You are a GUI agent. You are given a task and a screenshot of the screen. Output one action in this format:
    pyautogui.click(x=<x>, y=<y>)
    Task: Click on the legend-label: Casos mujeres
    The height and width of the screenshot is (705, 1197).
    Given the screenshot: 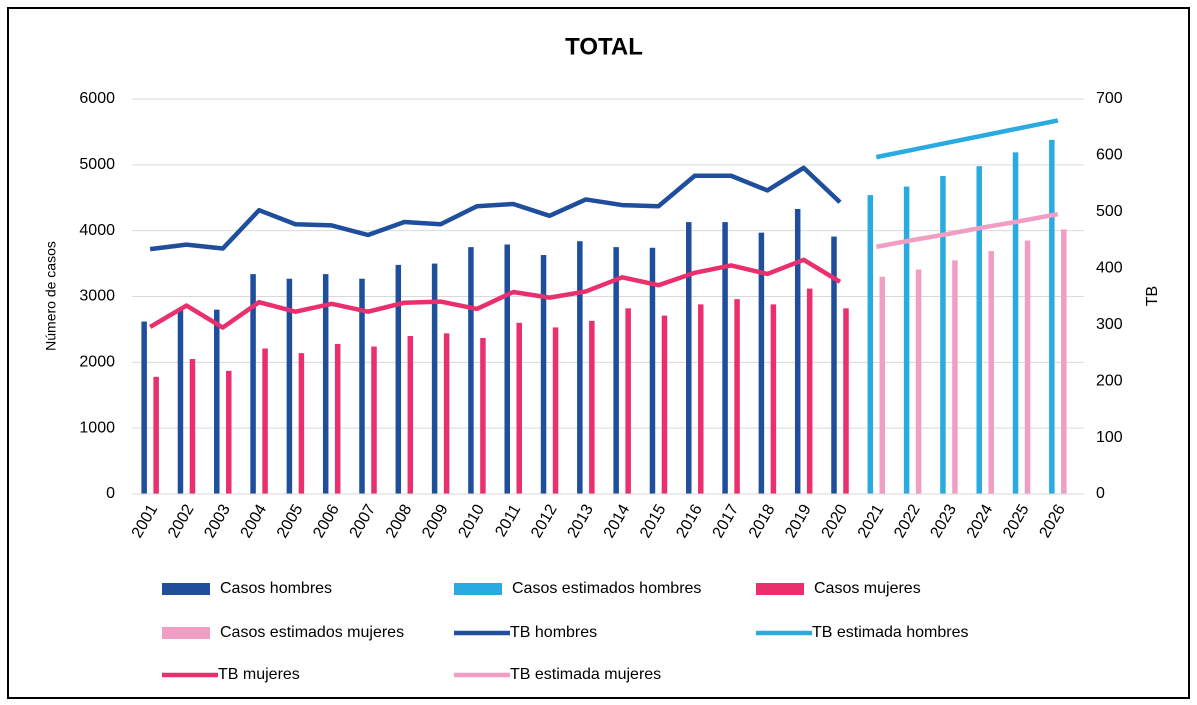 What is the action you would take?
    pyautogui.click(x=867, y=588)
    